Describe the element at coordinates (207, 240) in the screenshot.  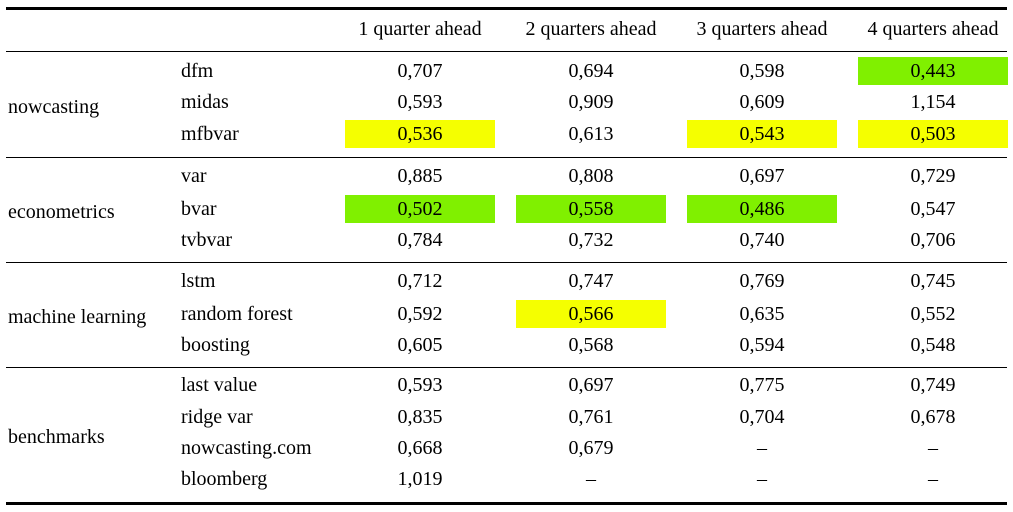
I see `model-label: tvbvar` at that location.